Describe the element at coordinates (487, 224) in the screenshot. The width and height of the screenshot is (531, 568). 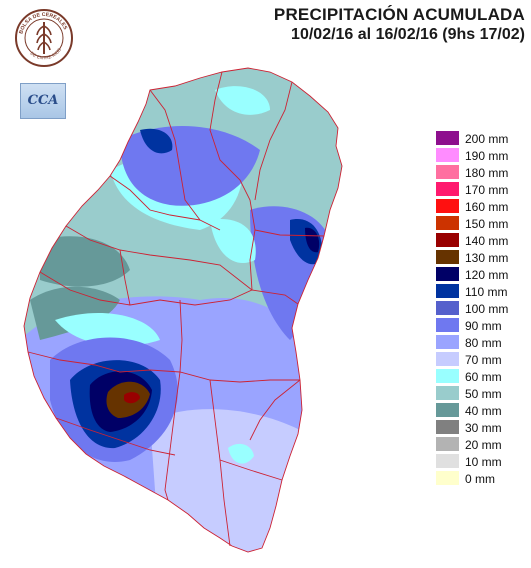
I see `legend-label: 150 mm` at that location.